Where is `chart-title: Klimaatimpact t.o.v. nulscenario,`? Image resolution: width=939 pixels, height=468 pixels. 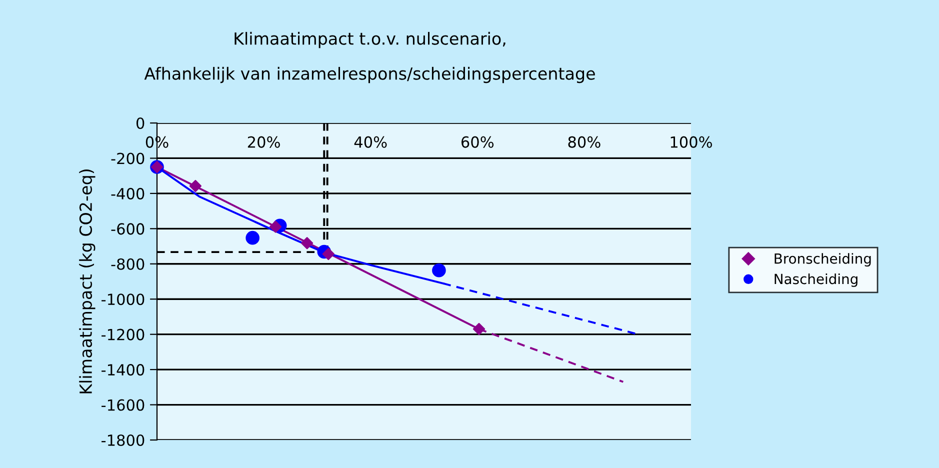
chart-title: Klimaatimpact t.o.v. nulscenario, is located at coordinates (370, 40).